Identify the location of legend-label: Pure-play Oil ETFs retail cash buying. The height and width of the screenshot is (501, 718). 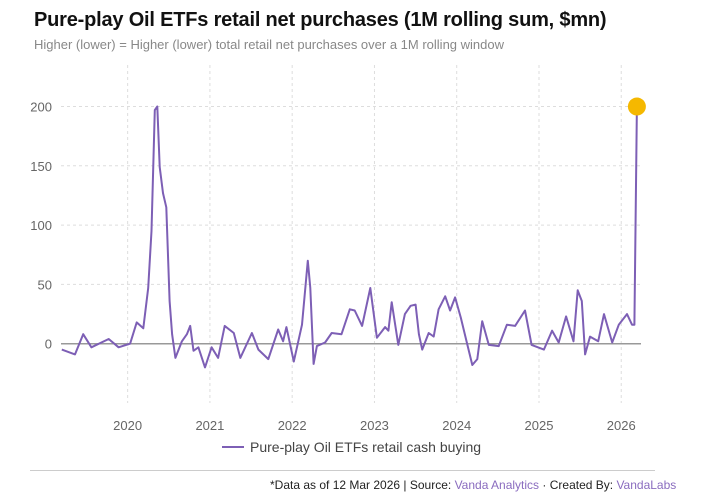
(366, 447).